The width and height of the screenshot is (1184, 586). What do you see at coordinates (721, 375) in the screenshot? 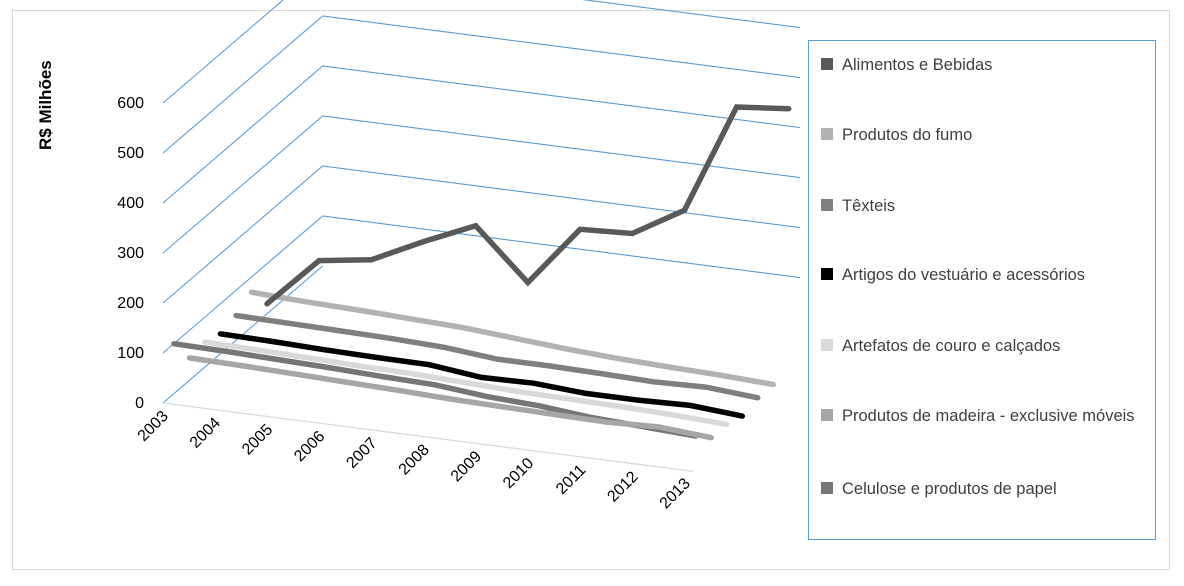
I see `data-point-2-2012` at bounding box center [721, 375].